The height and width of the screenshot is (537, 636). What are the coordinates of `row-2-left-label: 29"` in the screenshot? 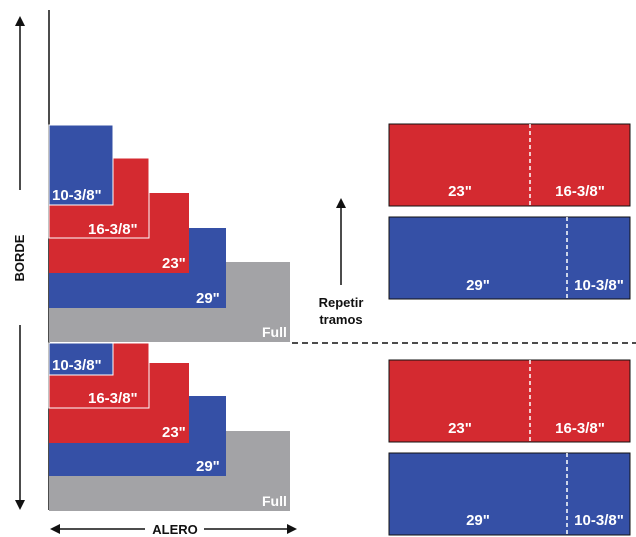 It's located at (478, 285).